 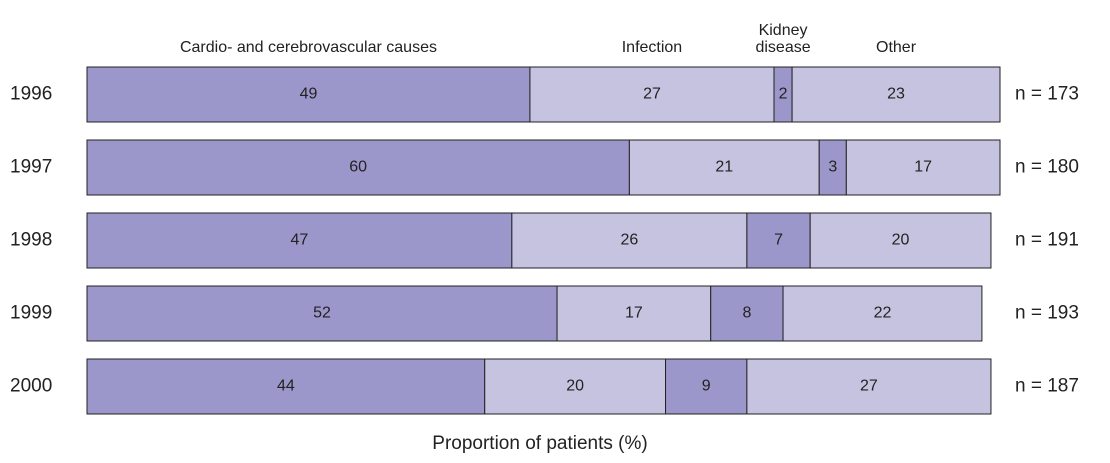 I want to click on y-tick-label: 1998, so click(x=31, y=240).